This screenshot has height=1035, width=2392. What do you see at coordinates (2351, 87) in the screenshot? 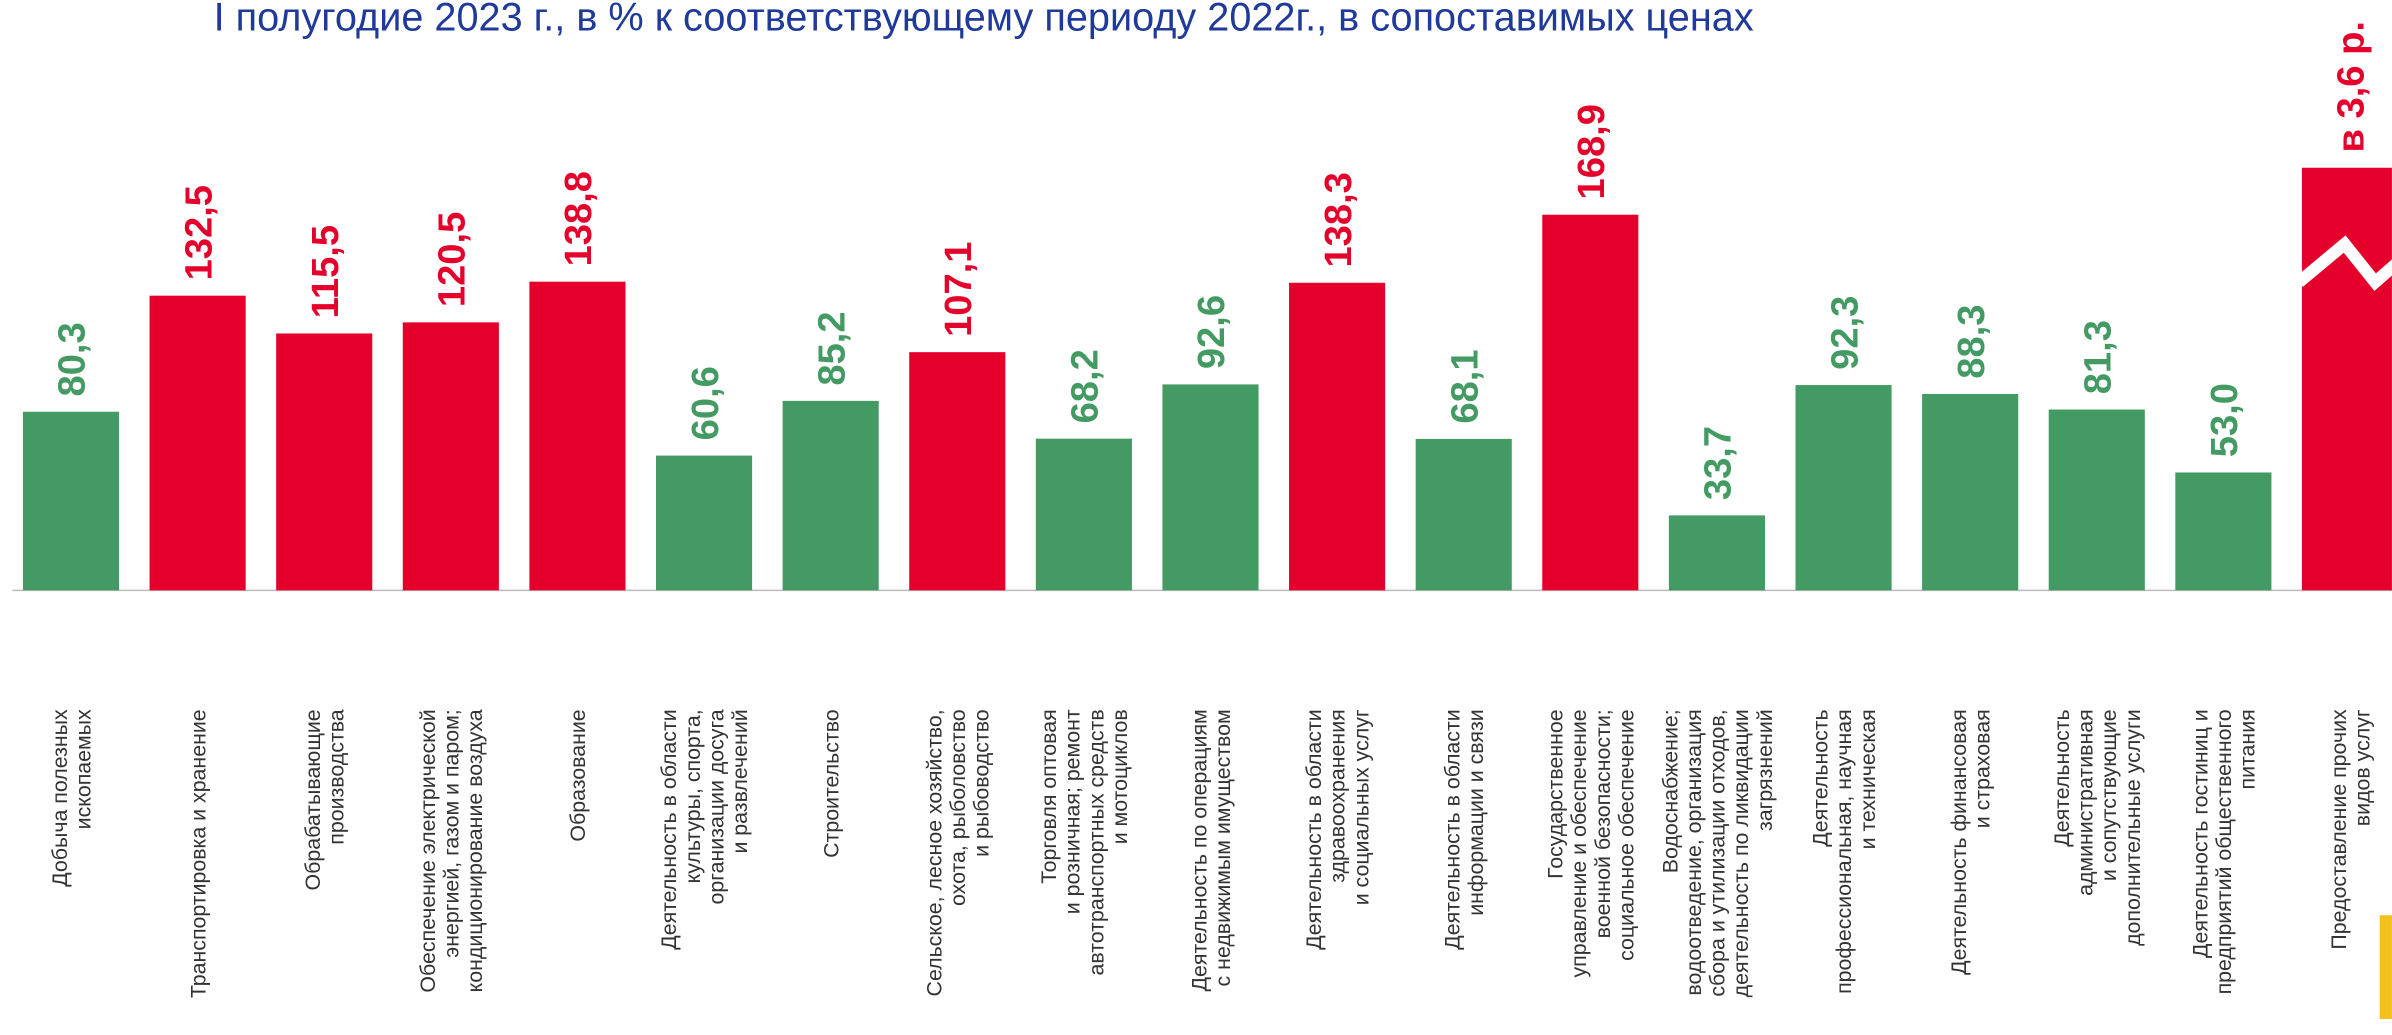
I see `value-label: в 3,6 р.` at bounding box center [2351, 87].